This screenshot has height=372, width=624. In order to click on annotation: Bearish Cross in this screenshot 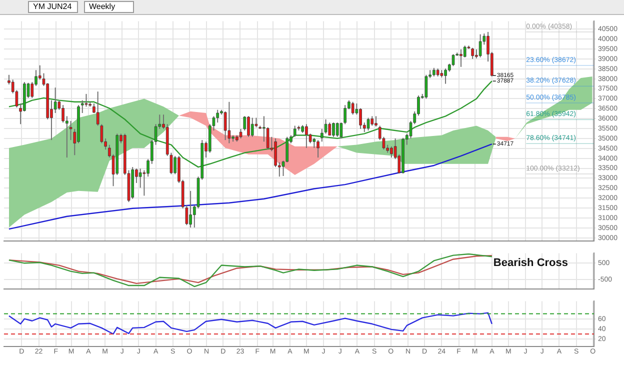, I will do `click(530, 263)`.